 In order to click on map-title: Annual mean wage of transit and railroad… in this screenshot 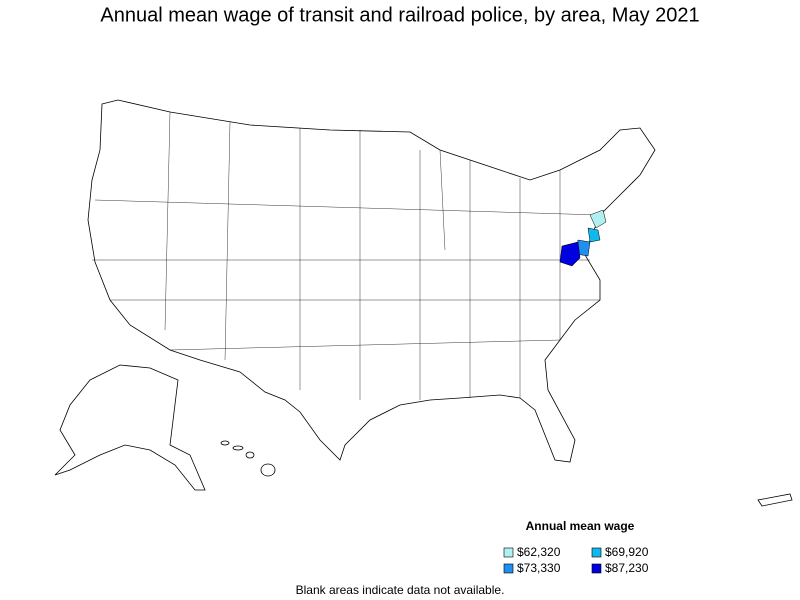, I will do `click(399, 15)`.